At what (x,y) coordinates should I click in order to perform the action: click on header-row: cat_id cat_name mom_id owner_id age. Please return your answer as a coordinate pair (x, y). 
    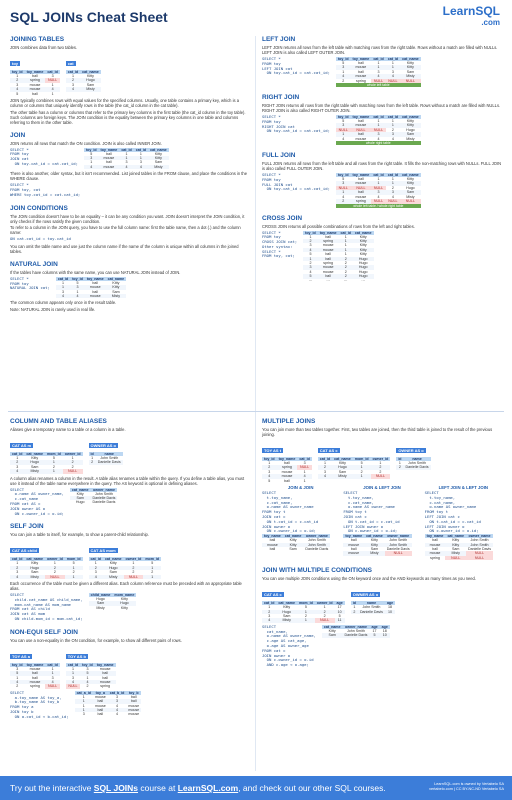
    Looking at the image, I should click on (303, 603).